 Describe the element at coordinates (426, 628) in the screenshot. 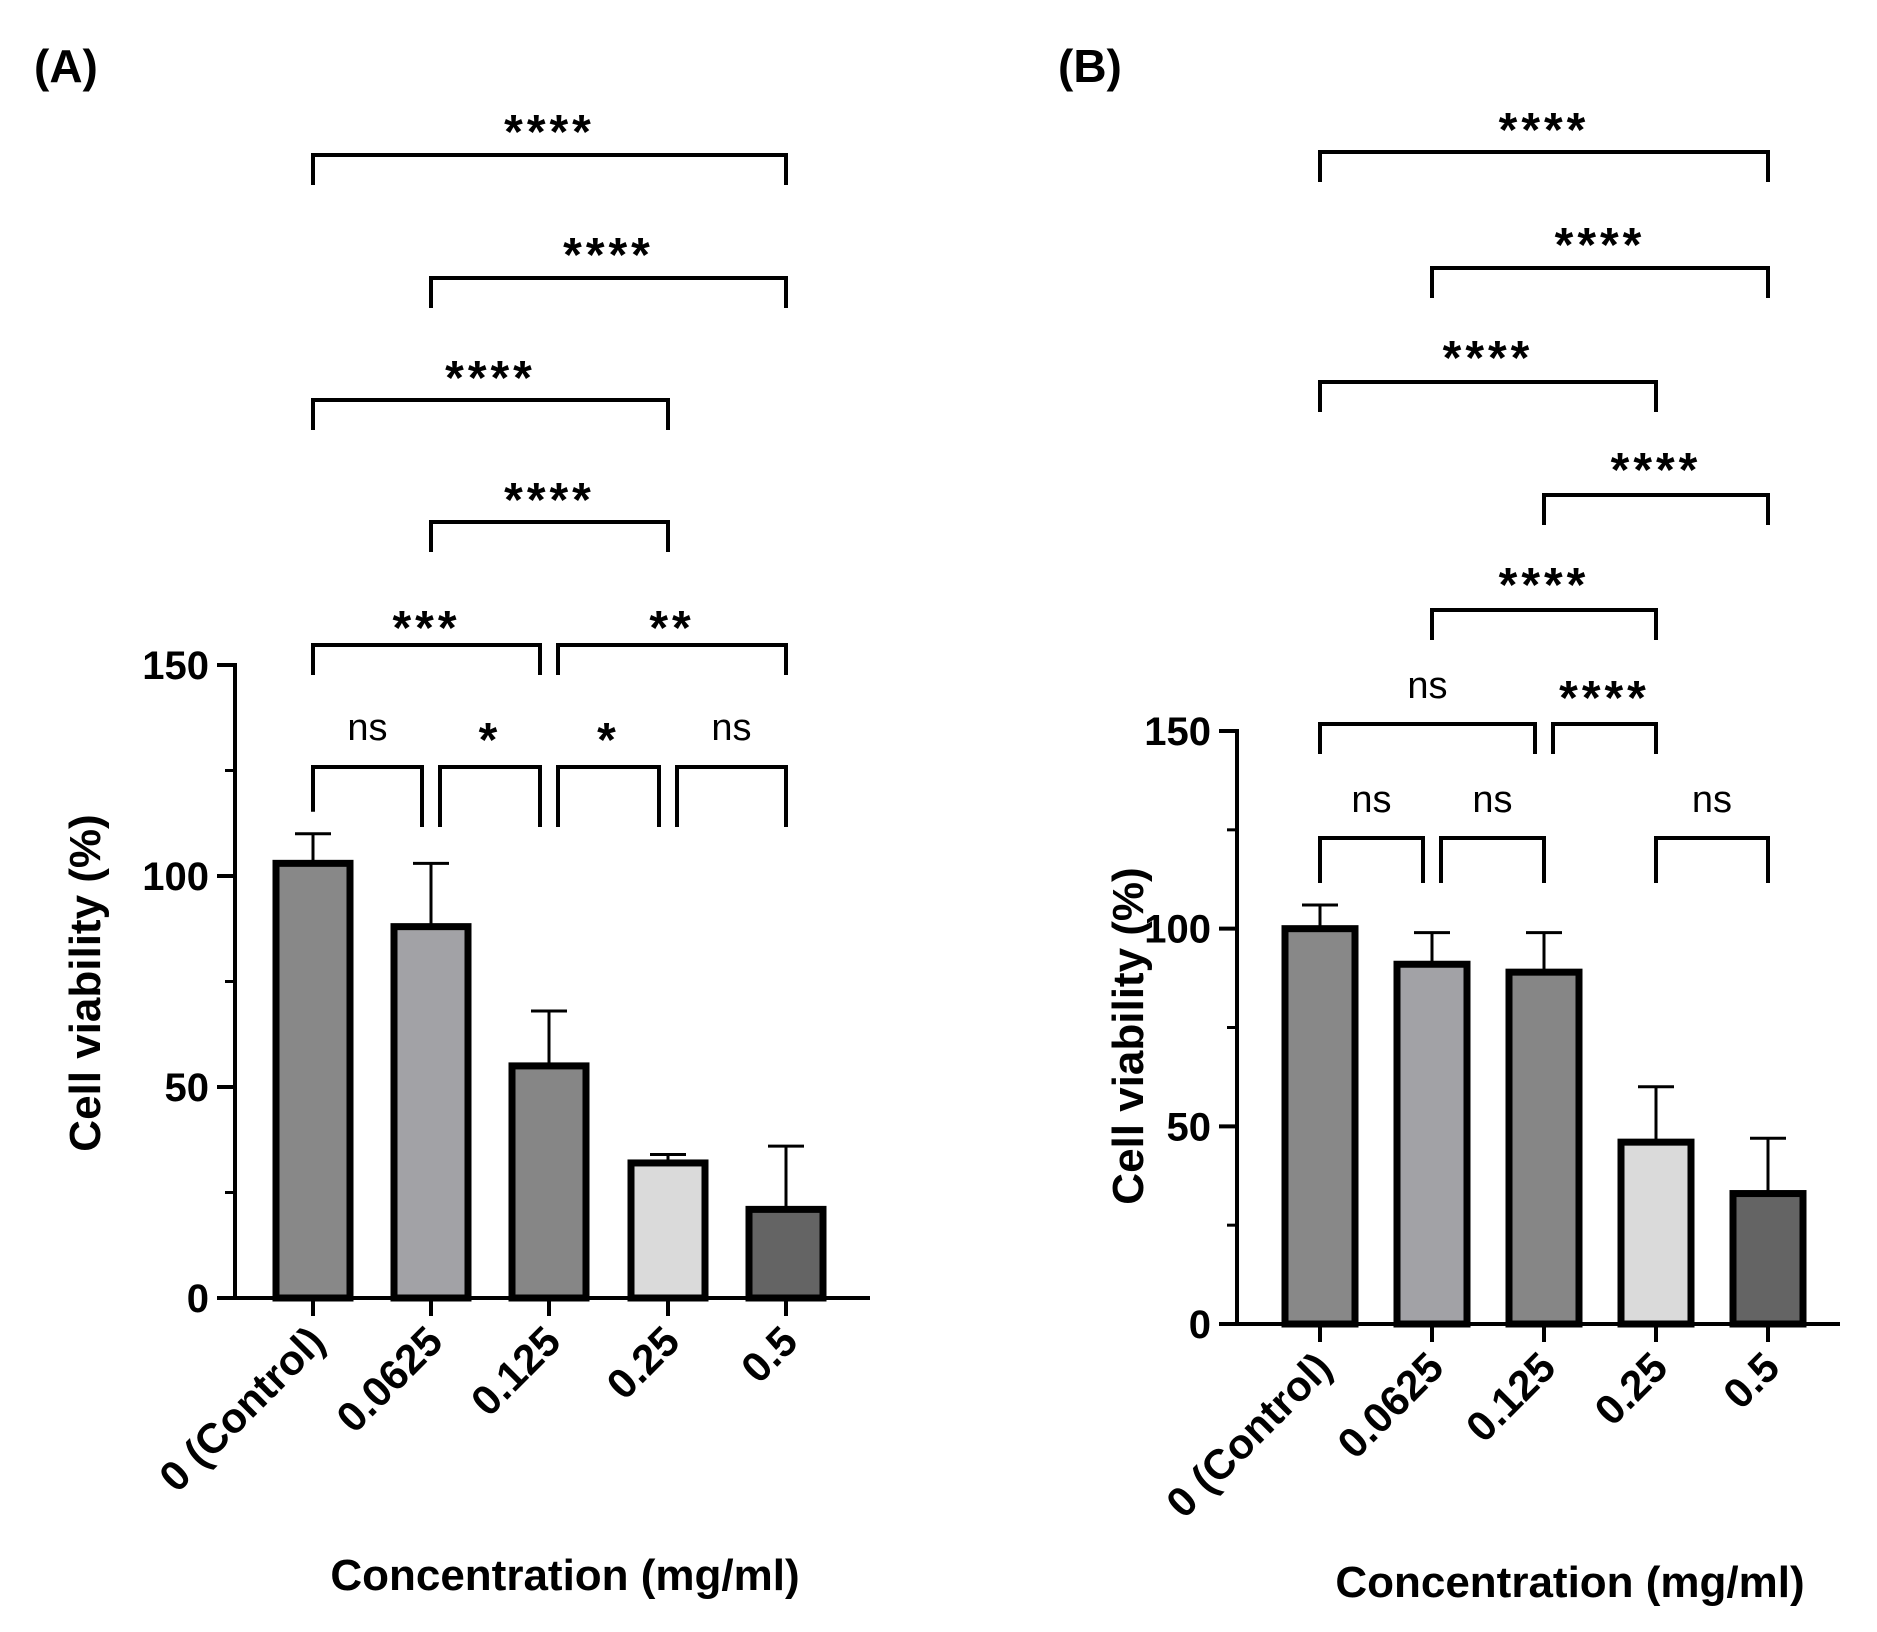

I see `significance-label: ***` at that location.